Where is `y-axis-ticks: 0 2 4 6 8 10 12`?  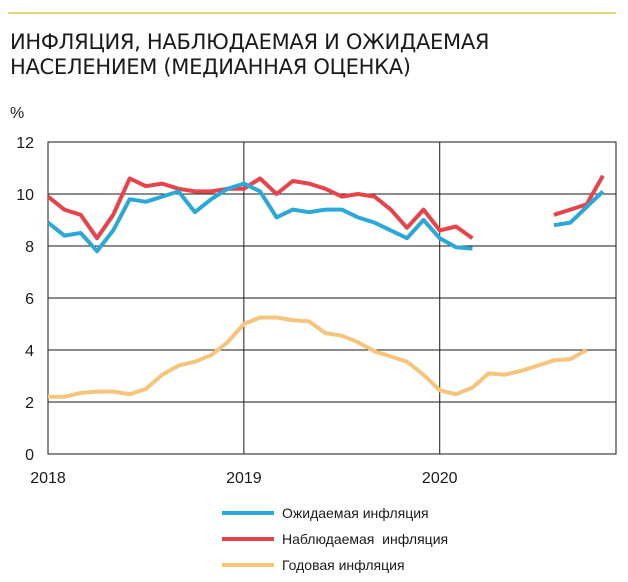
y-axis-ticks: 0 2 4 6 8 10 12 is located at coordinates (25, 299).